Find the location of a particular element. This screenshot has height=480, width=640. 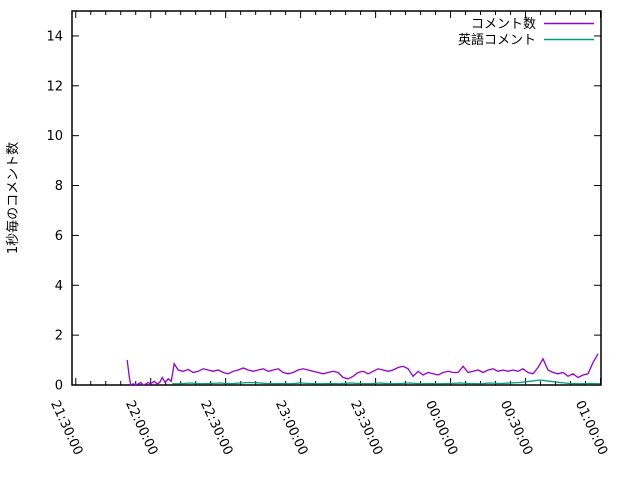

y-tick-label: 8 is located at coordinates (59, 186).